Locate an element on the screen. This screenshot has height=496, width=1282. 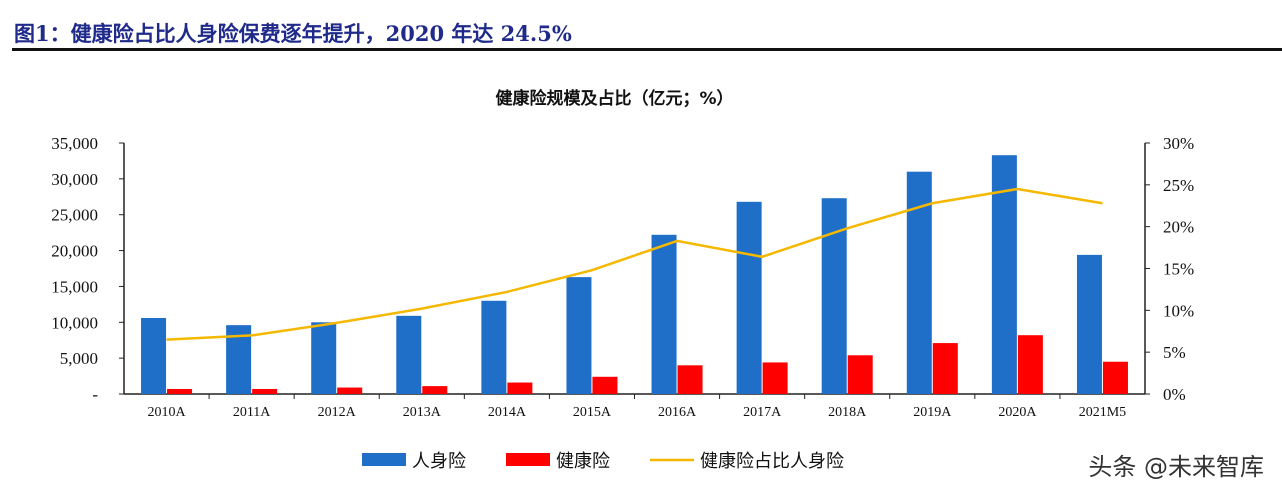
right-tick-label: 0% is located at coordinates (1174, 394).